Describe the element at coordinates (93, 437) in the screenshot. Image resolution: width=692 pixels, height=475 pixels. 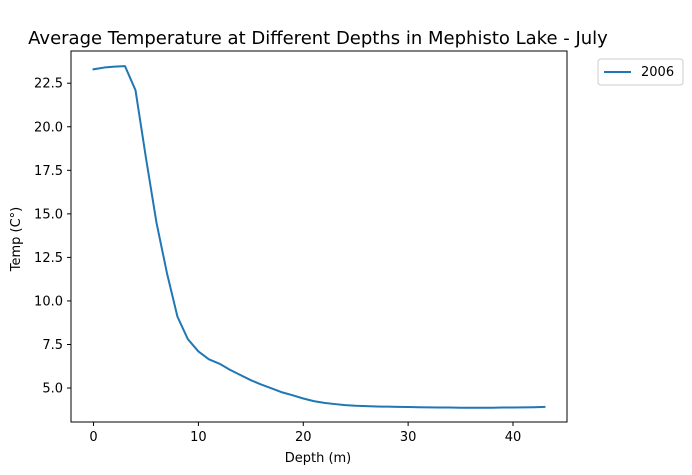
I see `x-tick-label: 0` at that location.